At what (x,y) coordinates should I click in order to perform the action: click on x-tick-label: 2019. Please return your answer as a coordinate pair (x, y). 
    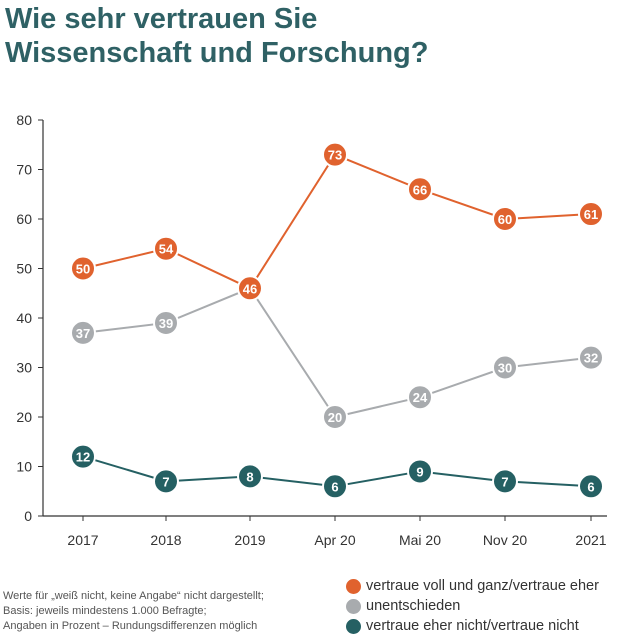
    Looking at the image, I should click on (249, 540).